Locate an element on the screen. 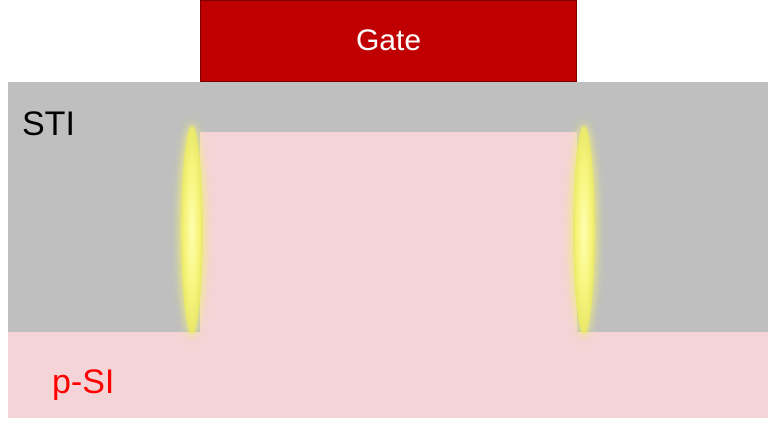  sti-label: STI is located at coordinates (48, 124).